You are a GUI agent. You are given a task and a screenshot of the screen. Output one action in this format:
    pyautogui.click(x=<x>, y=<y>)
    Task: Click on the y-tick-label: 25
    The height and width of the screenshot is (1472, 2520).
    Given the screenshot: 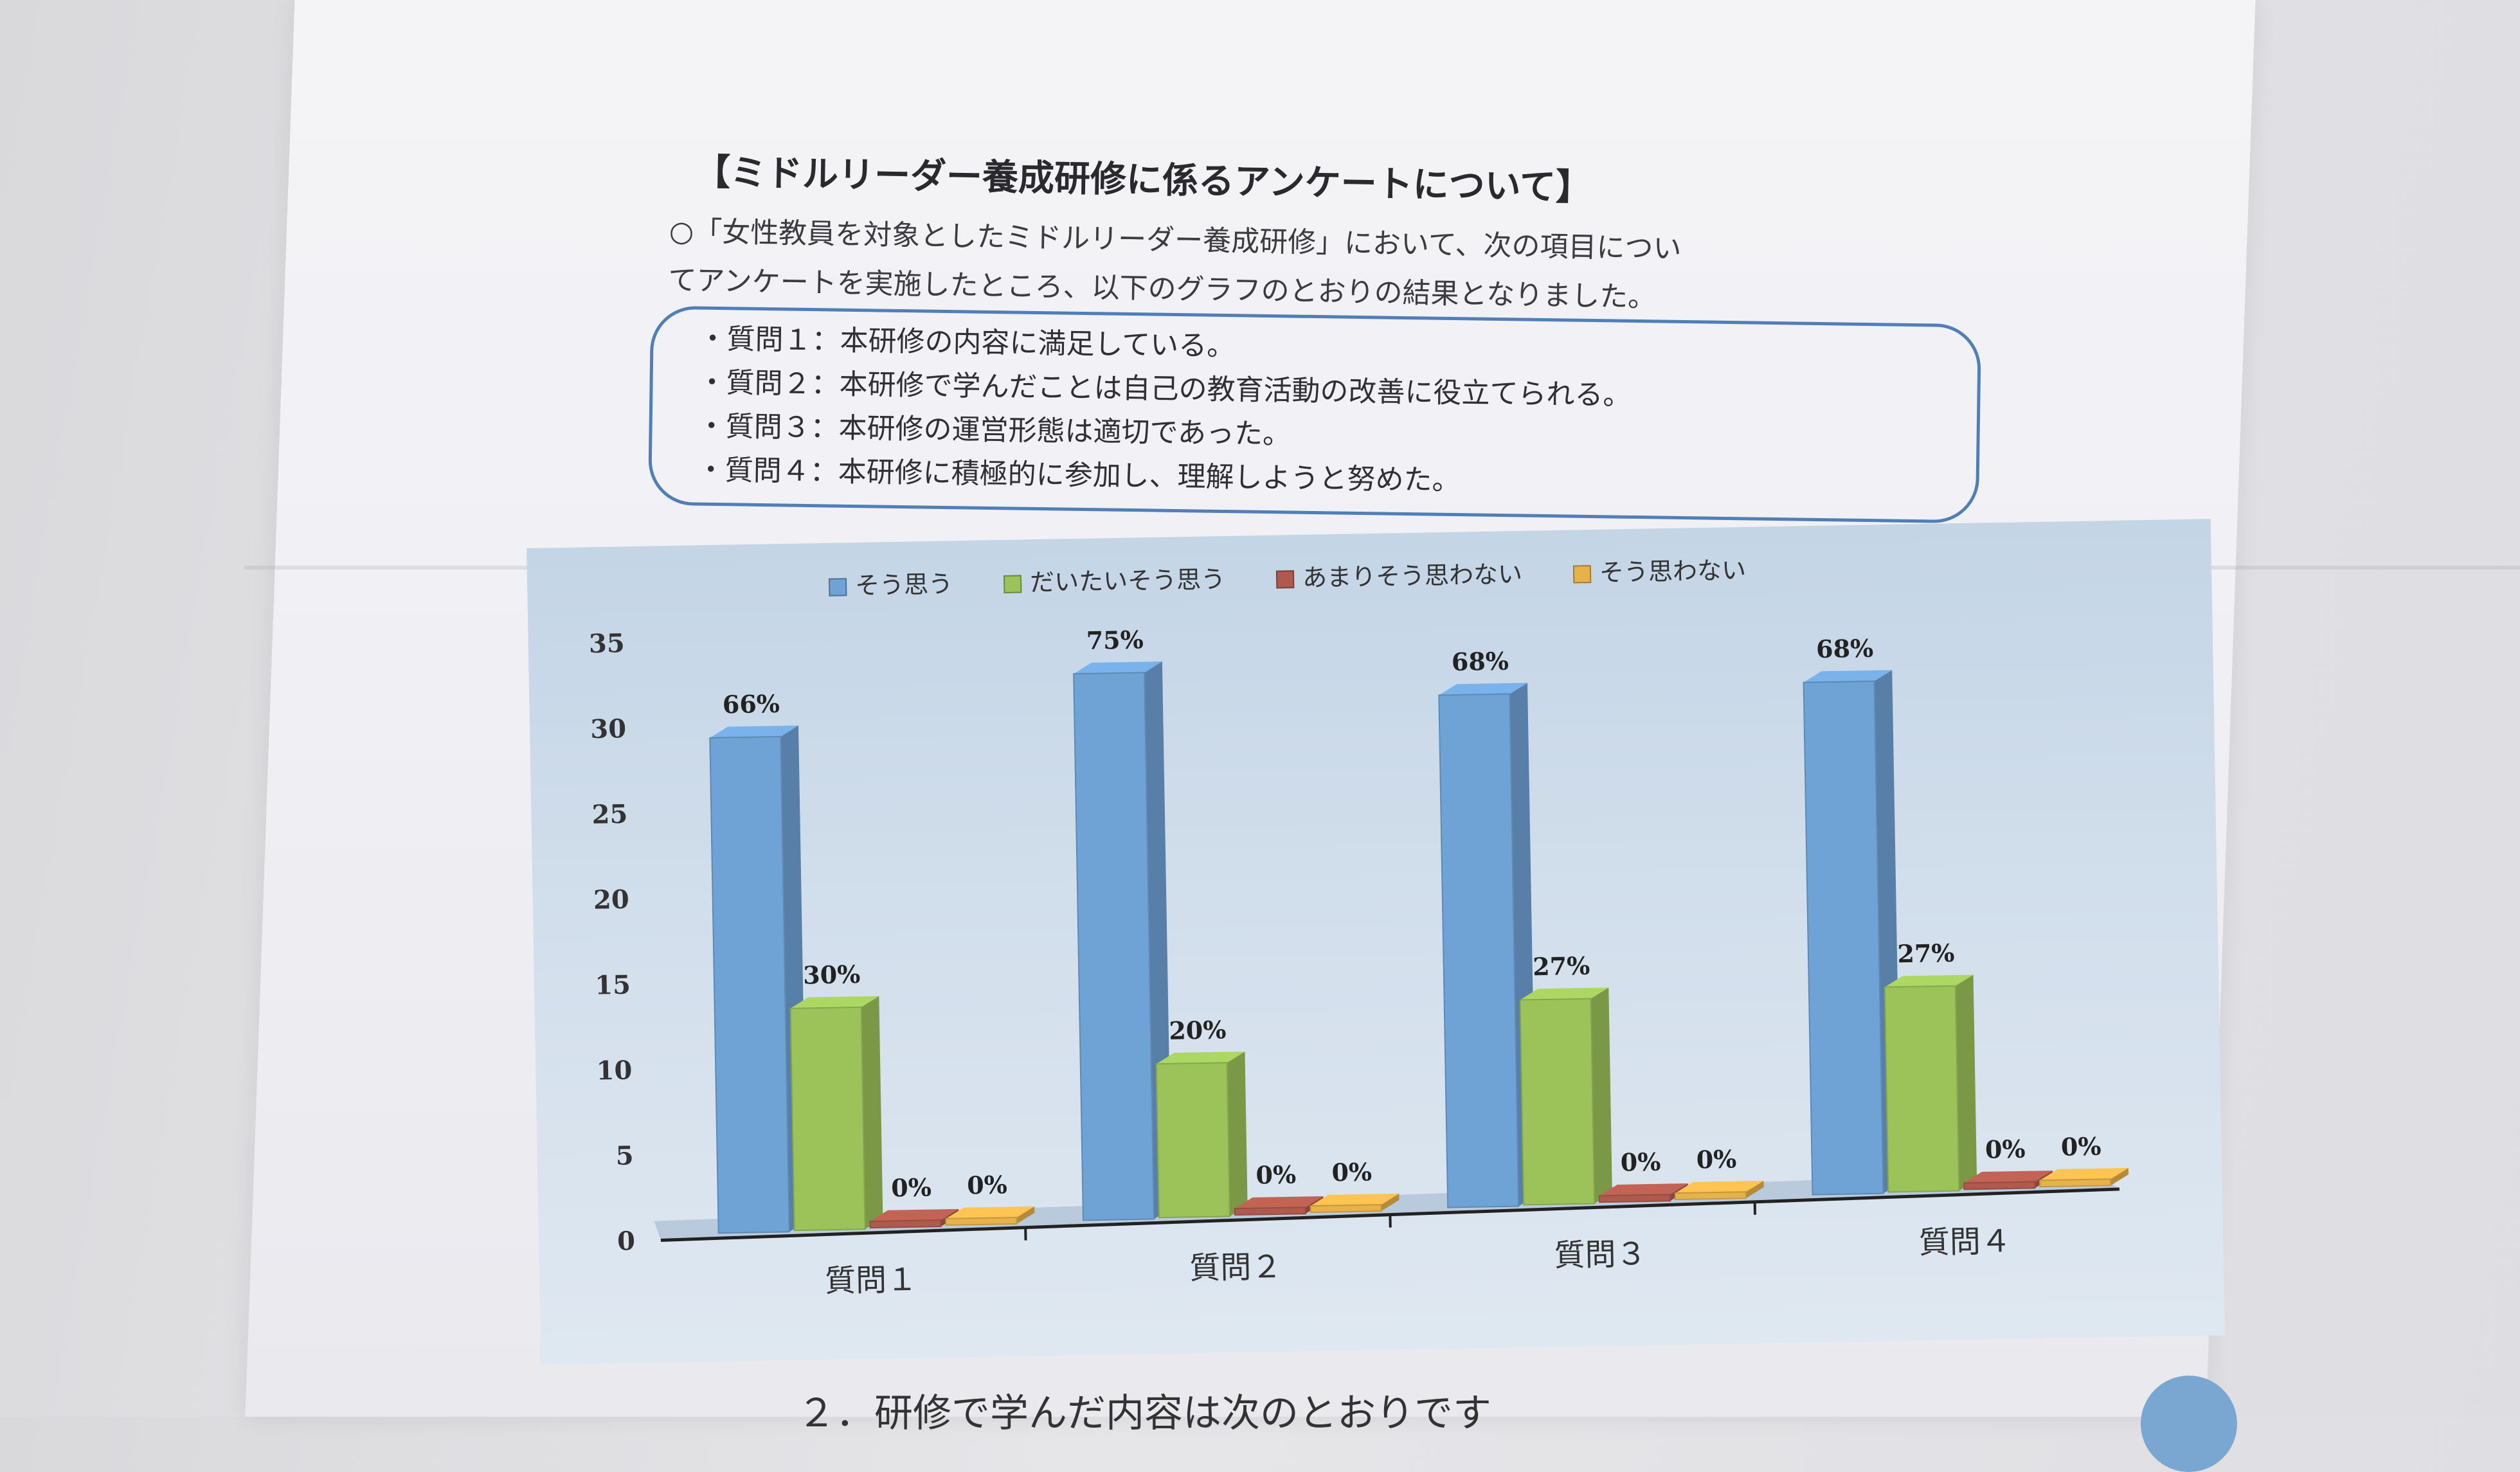 What is the action you would take?
    pyautogui.click(x=609, y=814)
    